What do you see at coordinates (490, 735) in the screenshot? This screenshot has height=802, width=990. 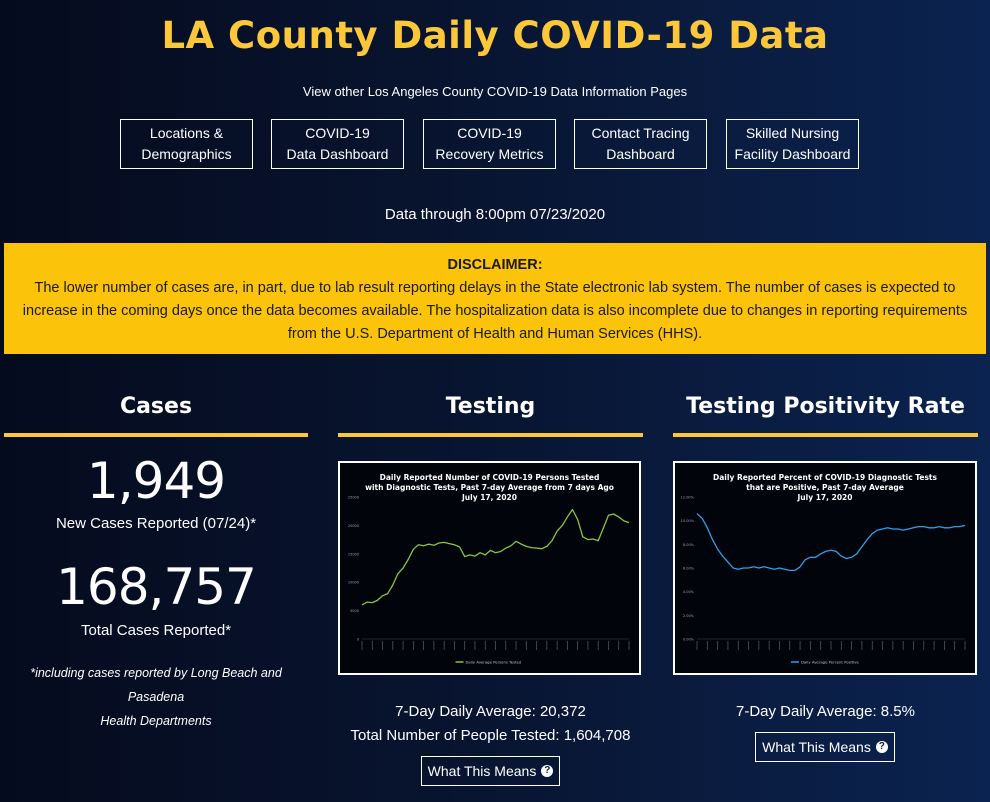 I see `testing-total-tested: Total Number of People Tested: 1,604,708` at bounding box center [490, 735].